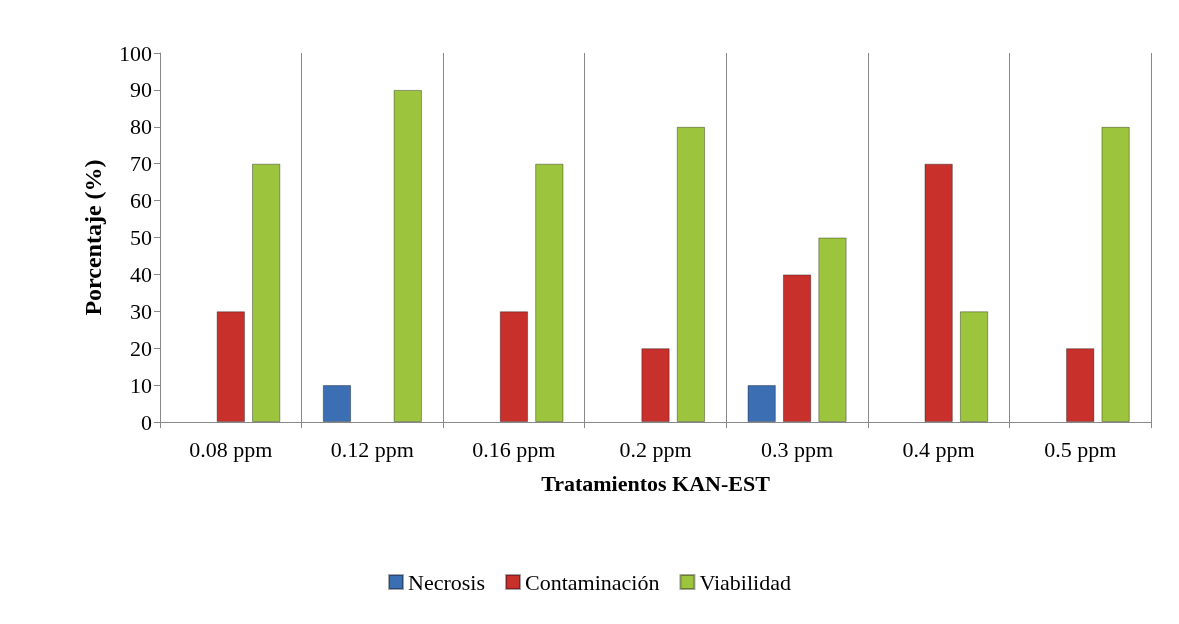 The width and height of the screenshot is (1179, 624). Describe the element at coordinates (447, 582) in the screenshot. I see `legend-label: Necrosis` at that location.